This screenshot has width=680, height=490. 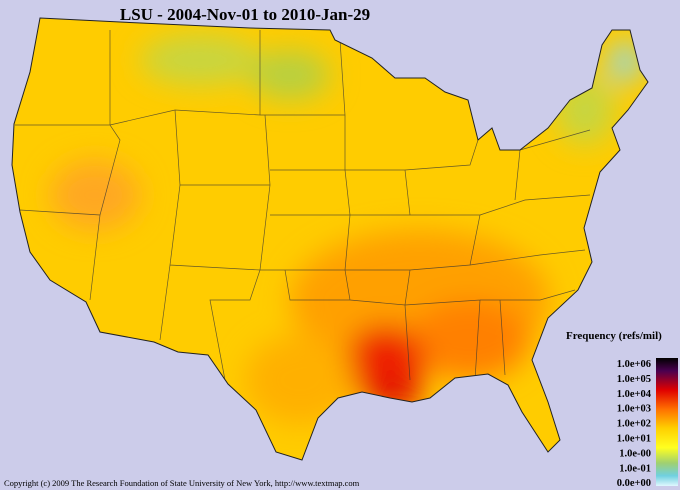 What do you see at coordinates (634, 394) in the screenshot?
I see `legend-label: 1.0e+04` at bounding box center [634, 394].